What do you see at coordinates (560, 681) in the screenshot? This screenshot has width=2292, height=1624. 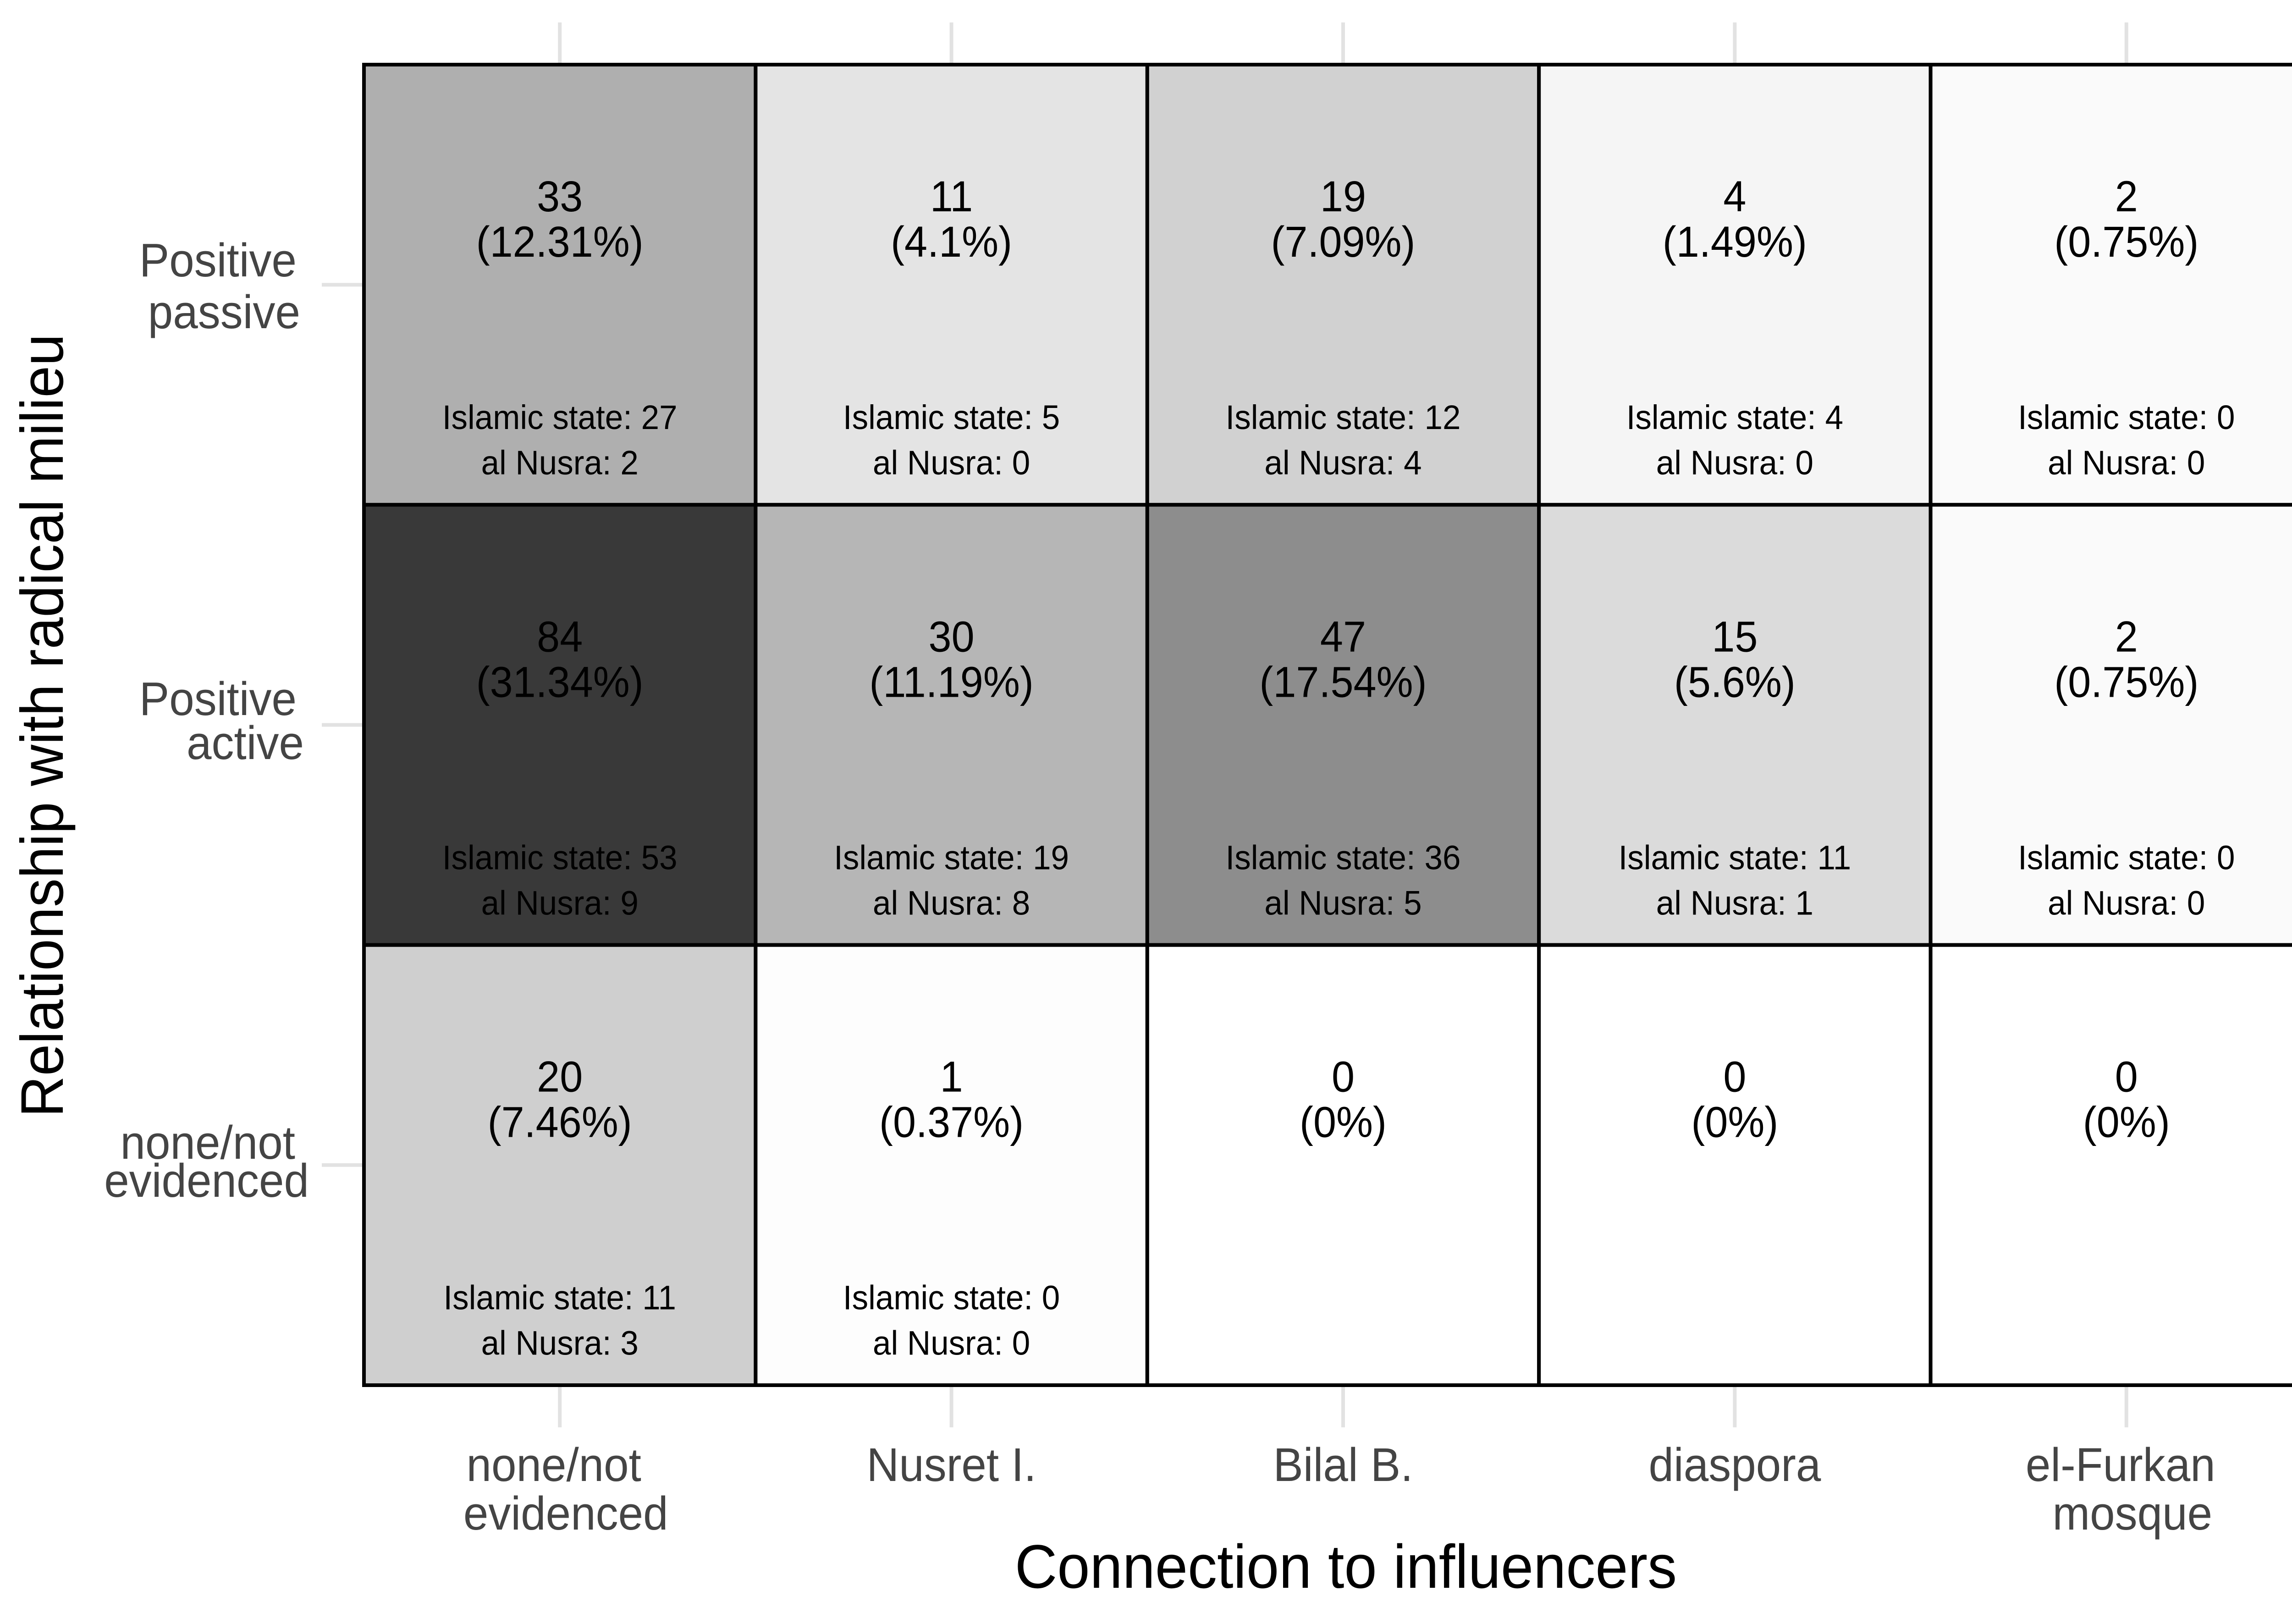 I see `svg-text: (31.34%)` at bounding box center [560, 681].